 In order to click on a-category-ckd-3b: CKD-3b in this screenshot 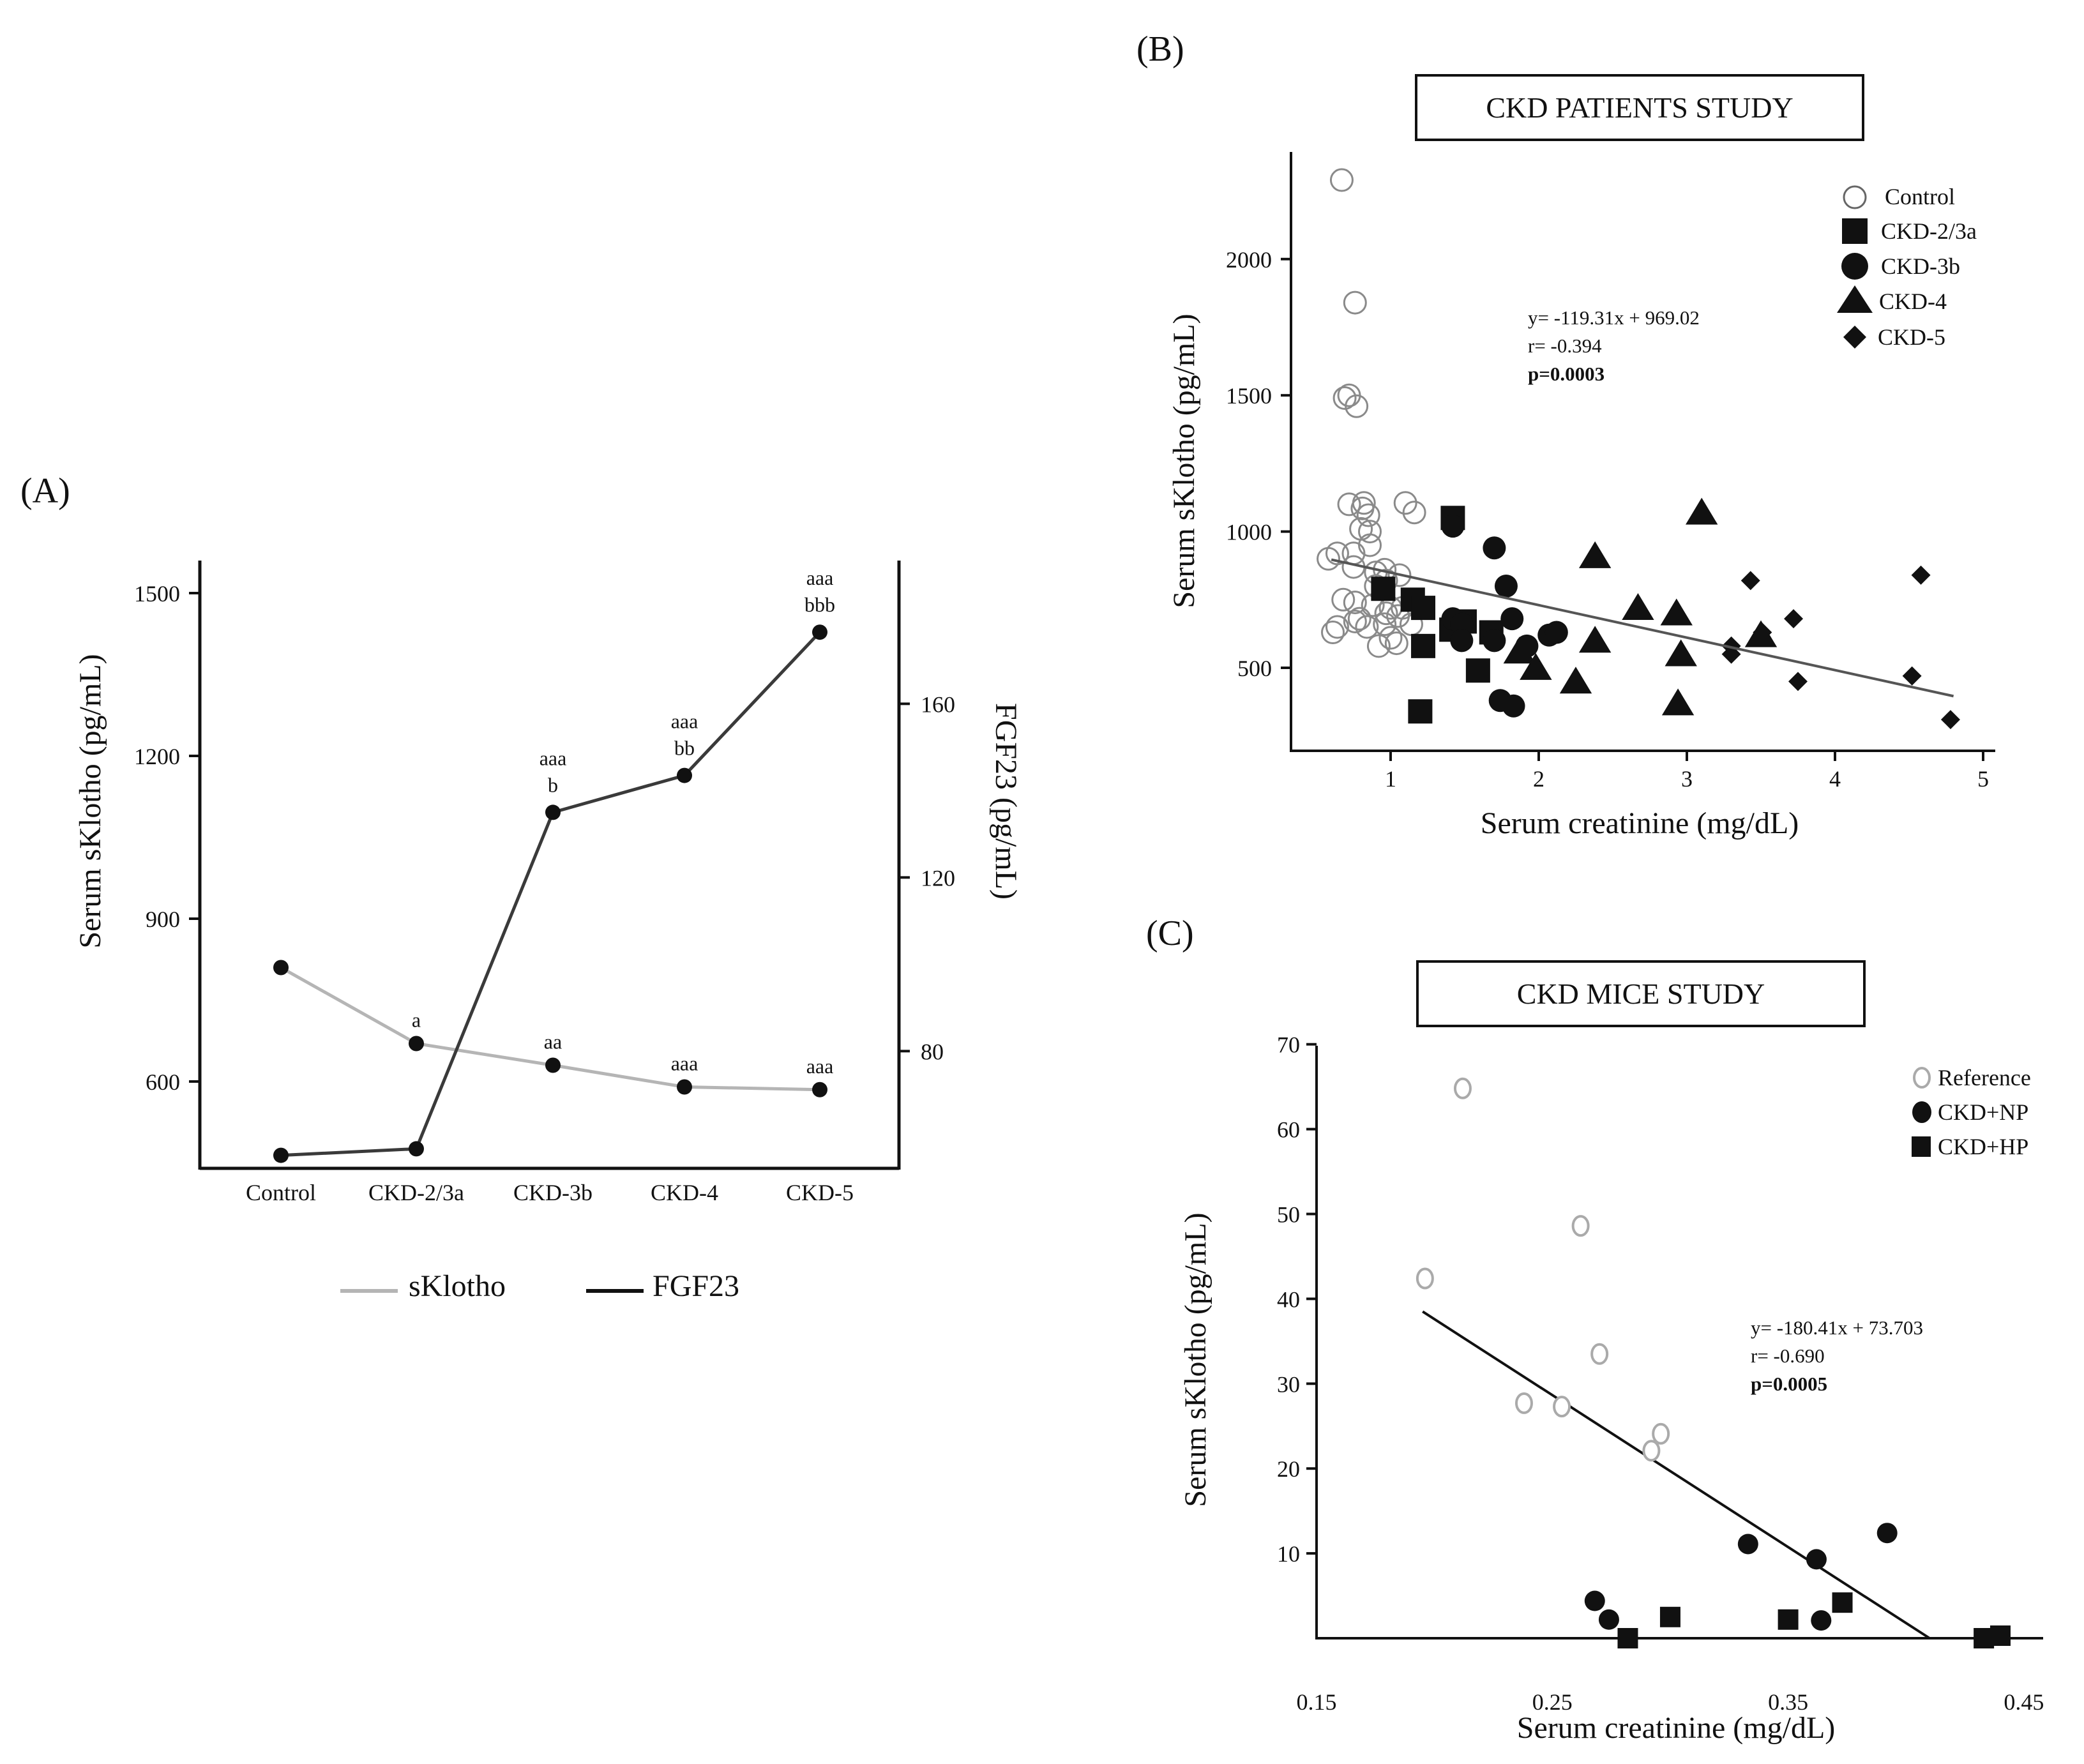, I will do `click(553, 1192)`.